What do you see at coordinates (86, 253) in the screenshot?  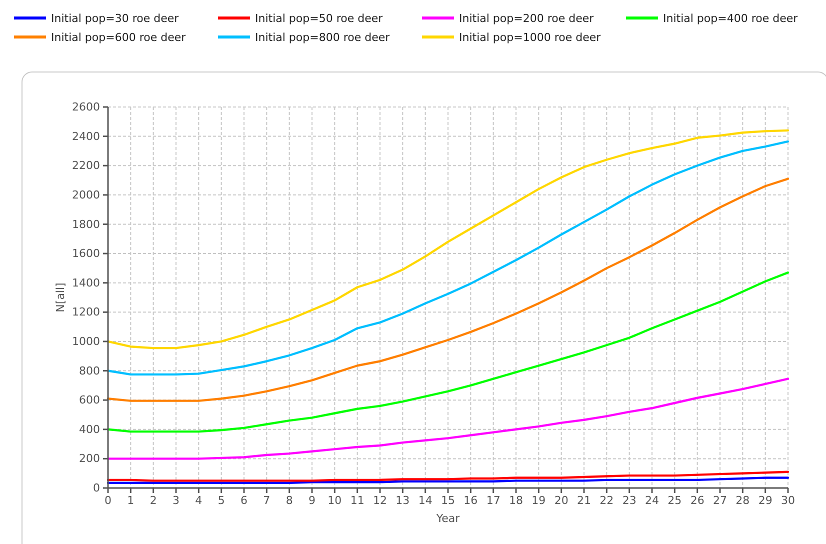 I see `y-tick-label: 1600` at bounding box center [86, 253].